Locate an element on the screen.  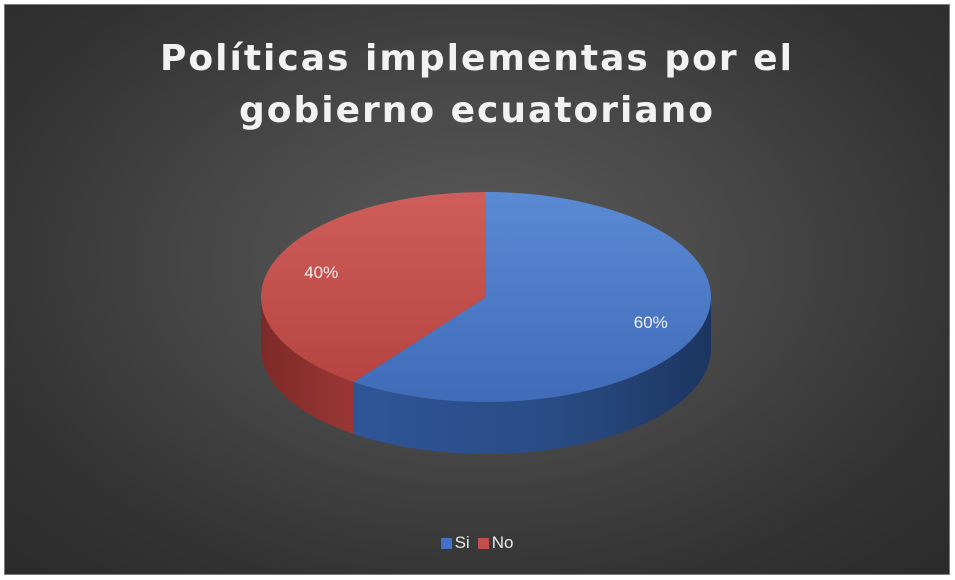
pie-slice-no is located at coordinates (373, 287).